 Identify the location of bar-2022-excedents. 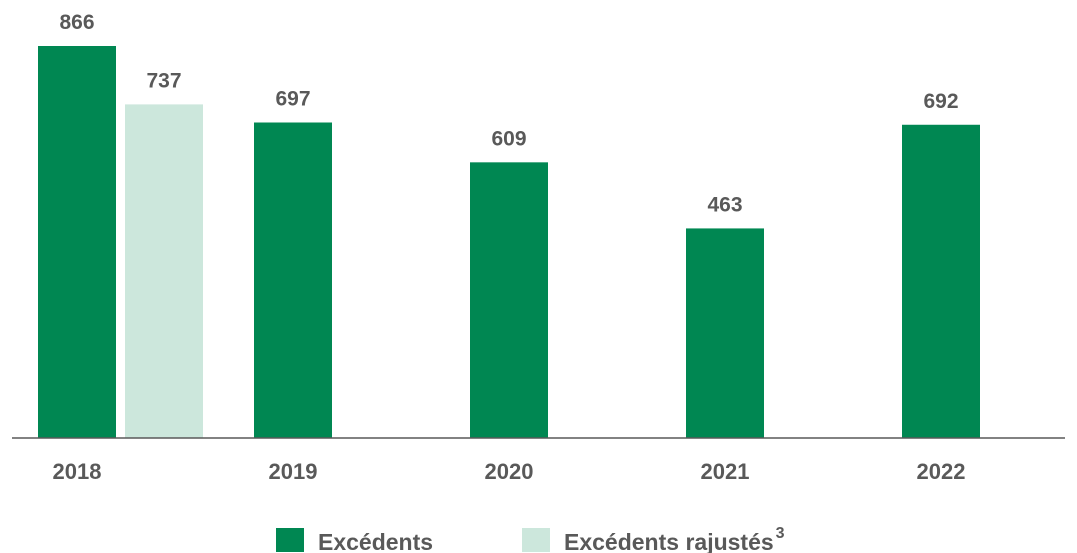
(941, 281).